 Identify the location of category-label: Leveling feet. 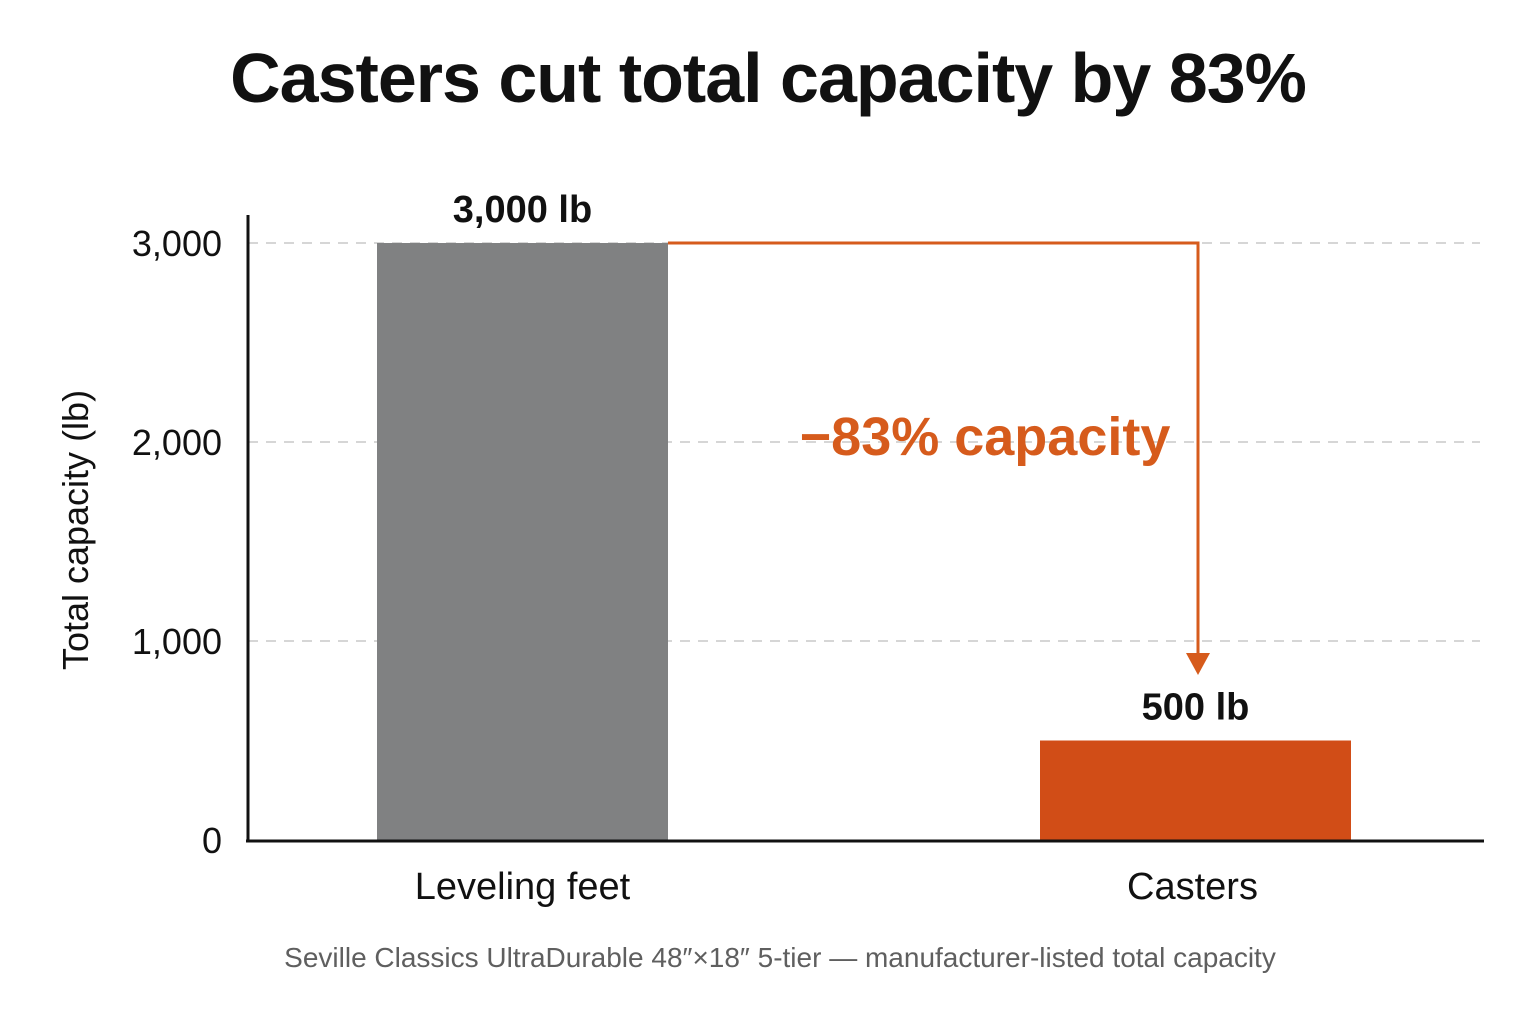
(523, 887).